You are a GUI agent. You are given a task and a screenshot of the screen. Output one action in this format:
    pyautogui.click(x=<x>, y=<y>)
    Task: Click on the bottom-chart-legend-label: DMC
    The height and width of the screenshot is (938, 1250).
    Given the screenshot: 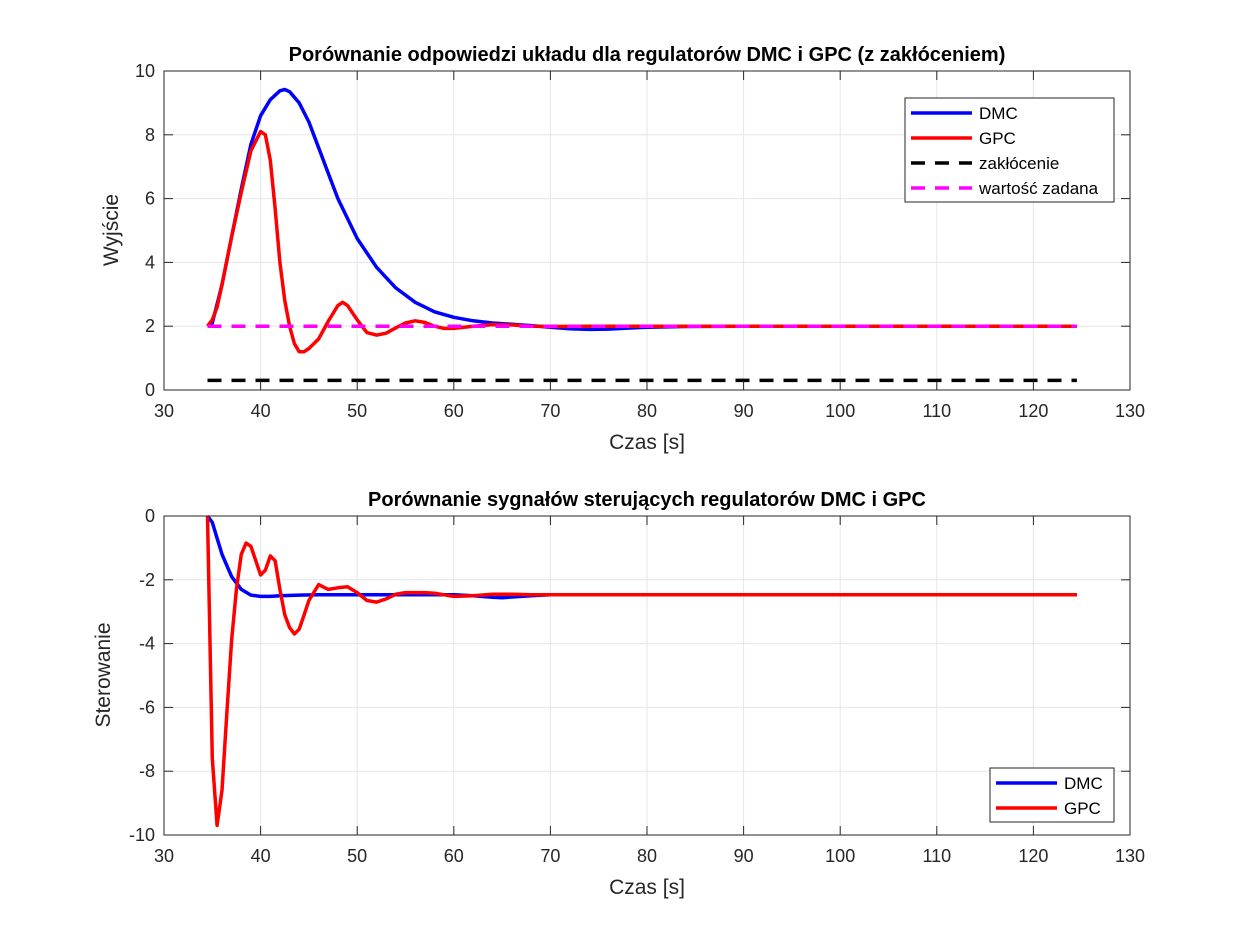 What is the action you would take?
    pyautogui.click(x=1083, y=783)
    